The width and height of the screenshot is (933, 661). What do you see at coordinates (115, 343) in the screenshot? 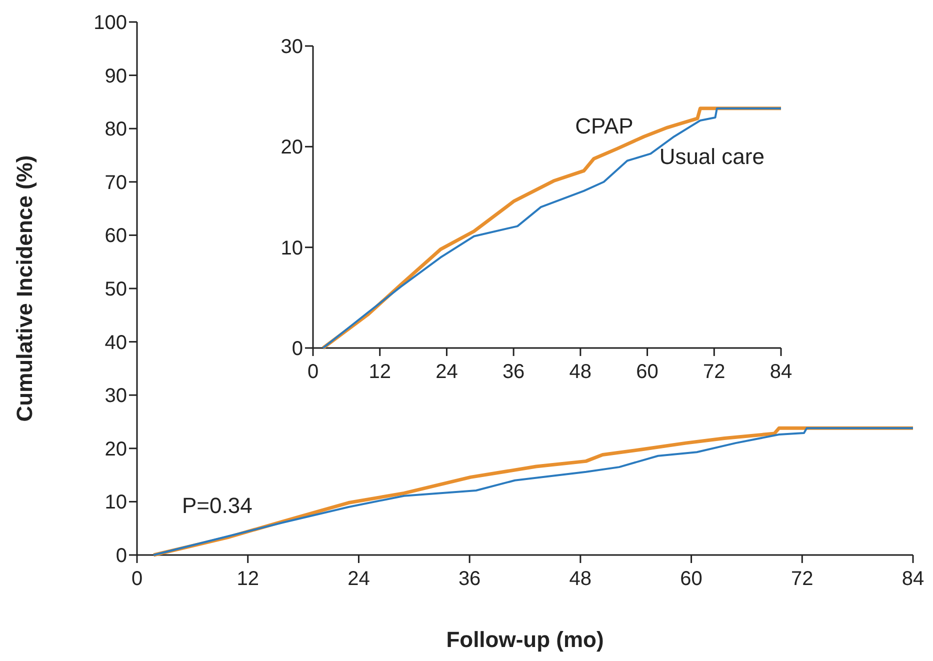
I see `y-tick-label: 40` at bounding box center [115, 343].